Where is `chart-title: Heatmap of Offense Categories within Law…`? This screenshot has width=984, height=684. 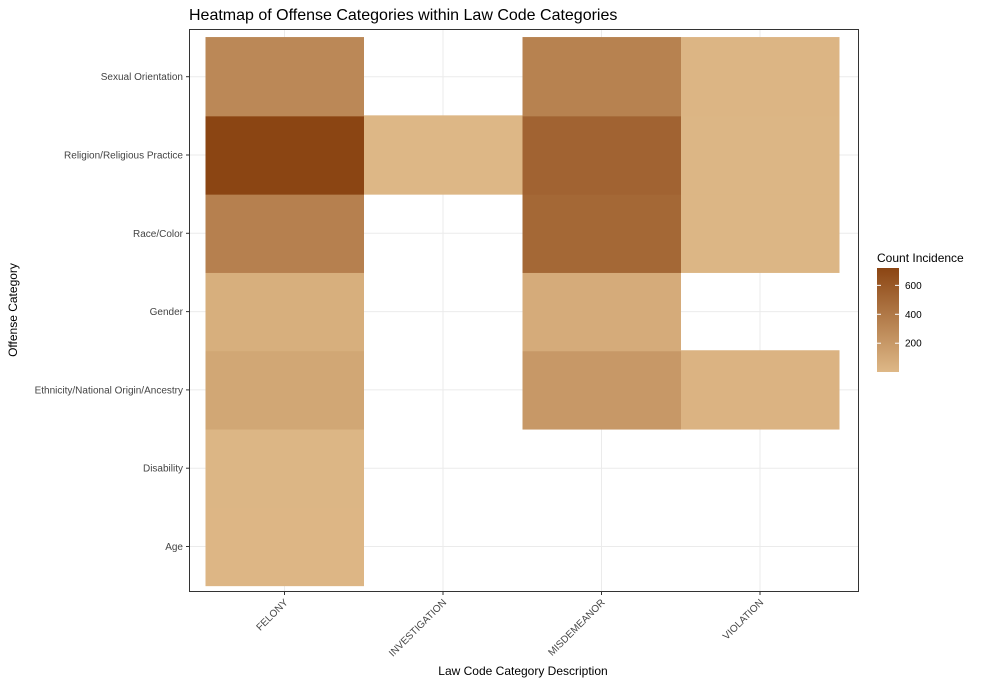 chart-title: Heatmap of Offense Categories within Law… is located at coordinates (403, 15).